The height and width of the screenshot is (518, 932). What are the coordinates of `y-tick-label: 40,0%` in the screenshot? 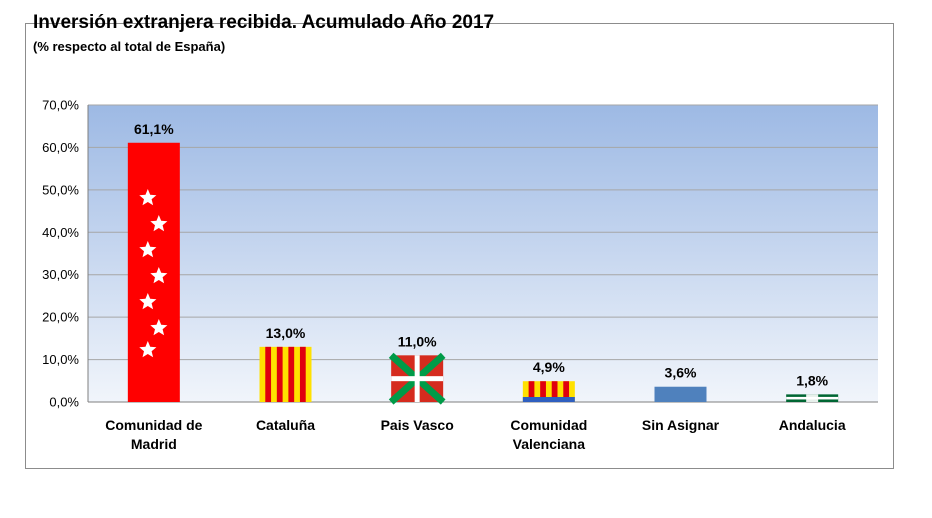 It's located at (60, 232).